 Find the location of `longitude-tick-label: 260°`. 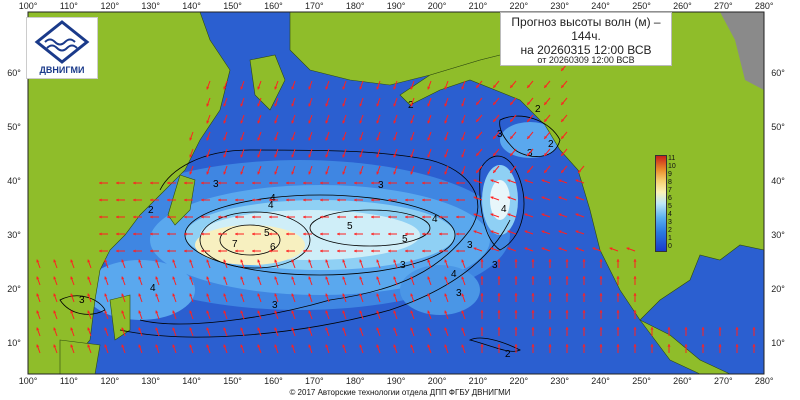

longitude-tick-label: 260° is located at coordinates (682, 6).